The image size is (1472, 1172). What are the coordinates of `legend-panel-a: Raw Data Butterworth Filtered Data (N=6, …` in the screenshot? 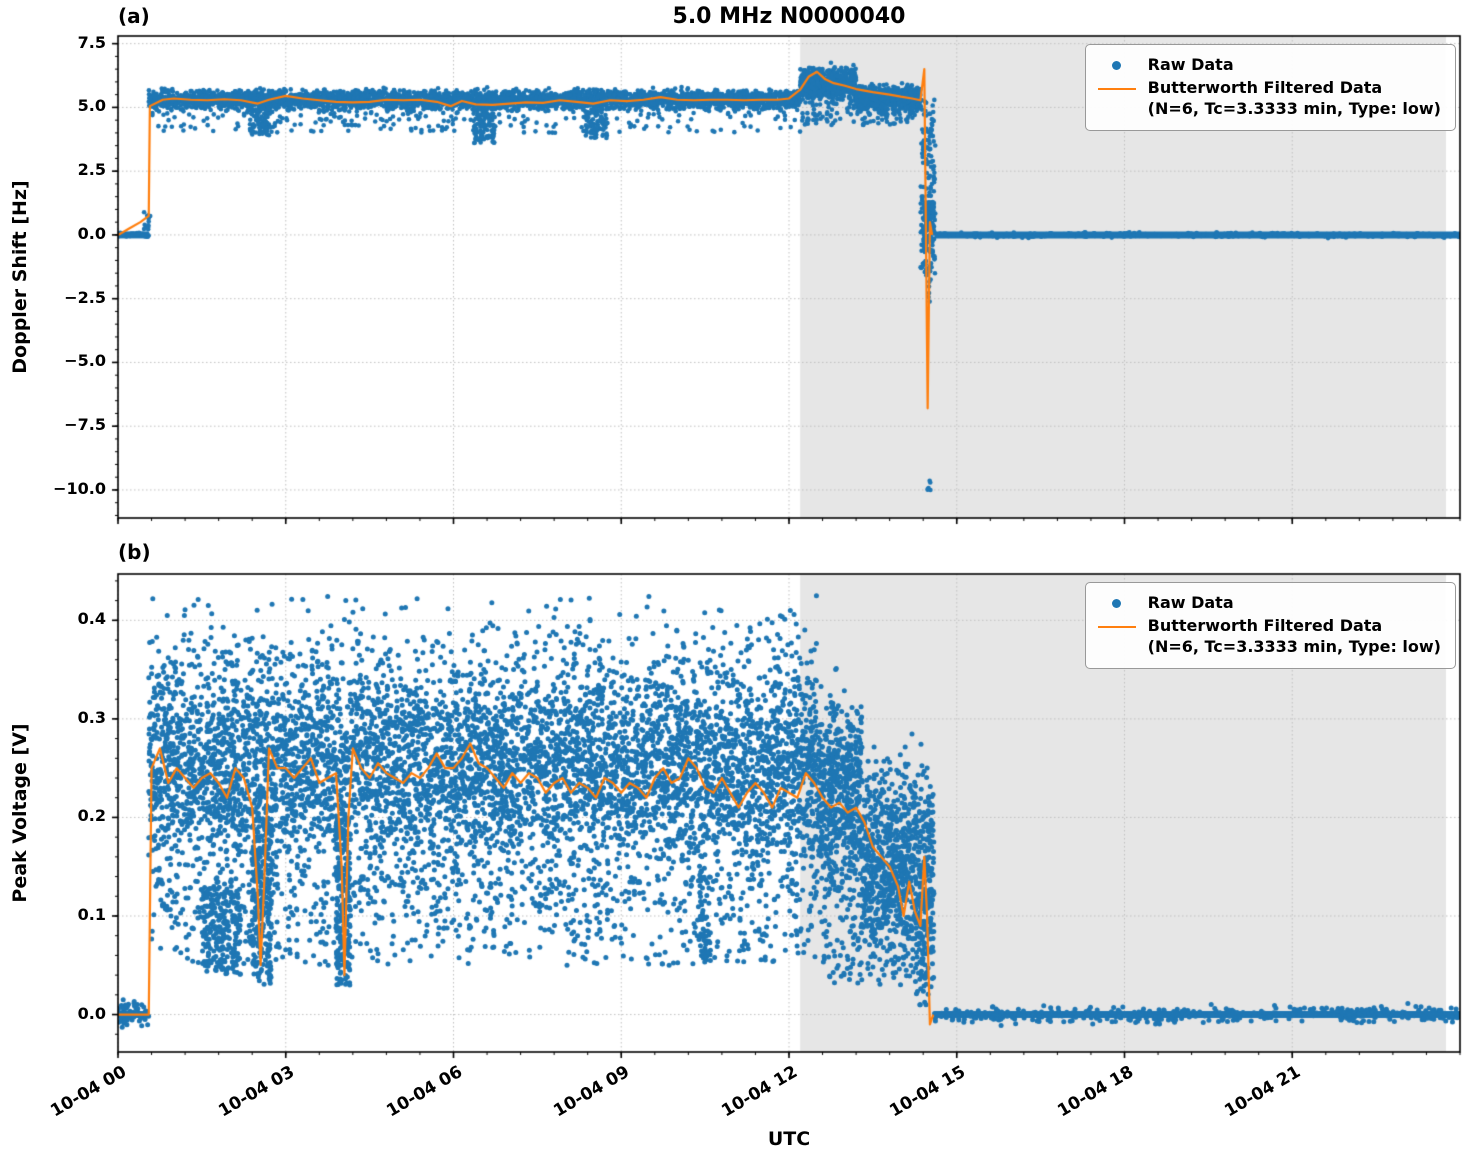 It's located at (1270, 87).